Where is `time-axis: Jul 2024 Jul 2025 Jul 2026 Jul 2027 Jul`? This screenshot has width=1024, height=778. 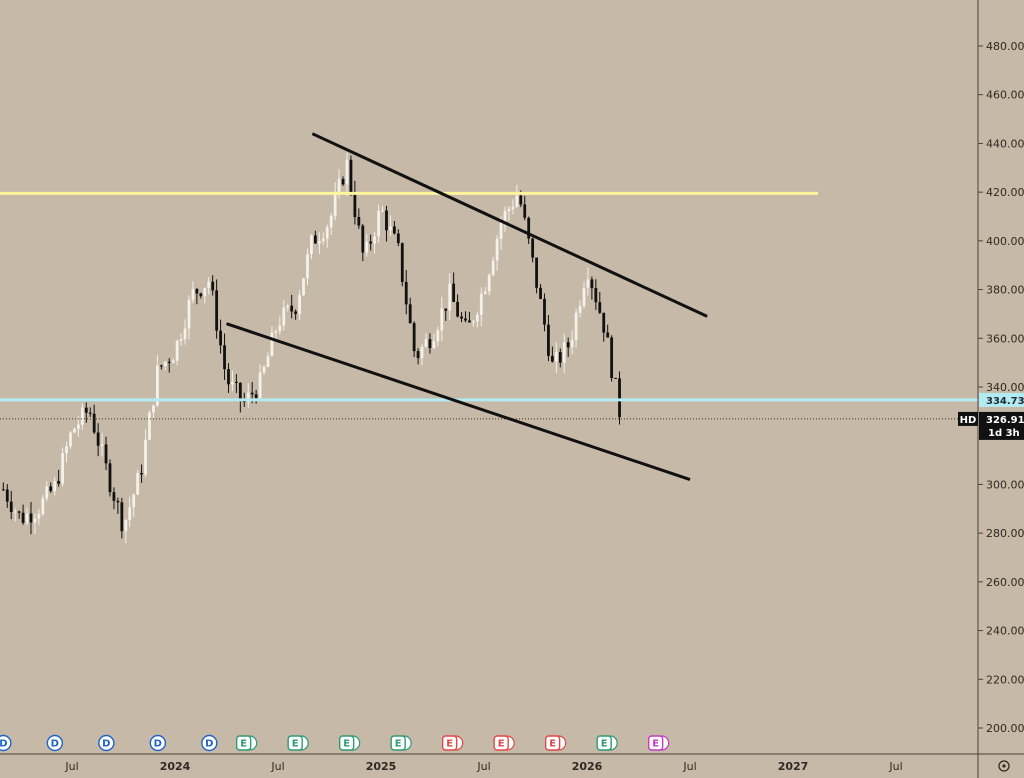
time-axis: Jul 2024 Jul 2025 Jul 2026 Jul 2027 Jul is located at coordinates (512, 763).